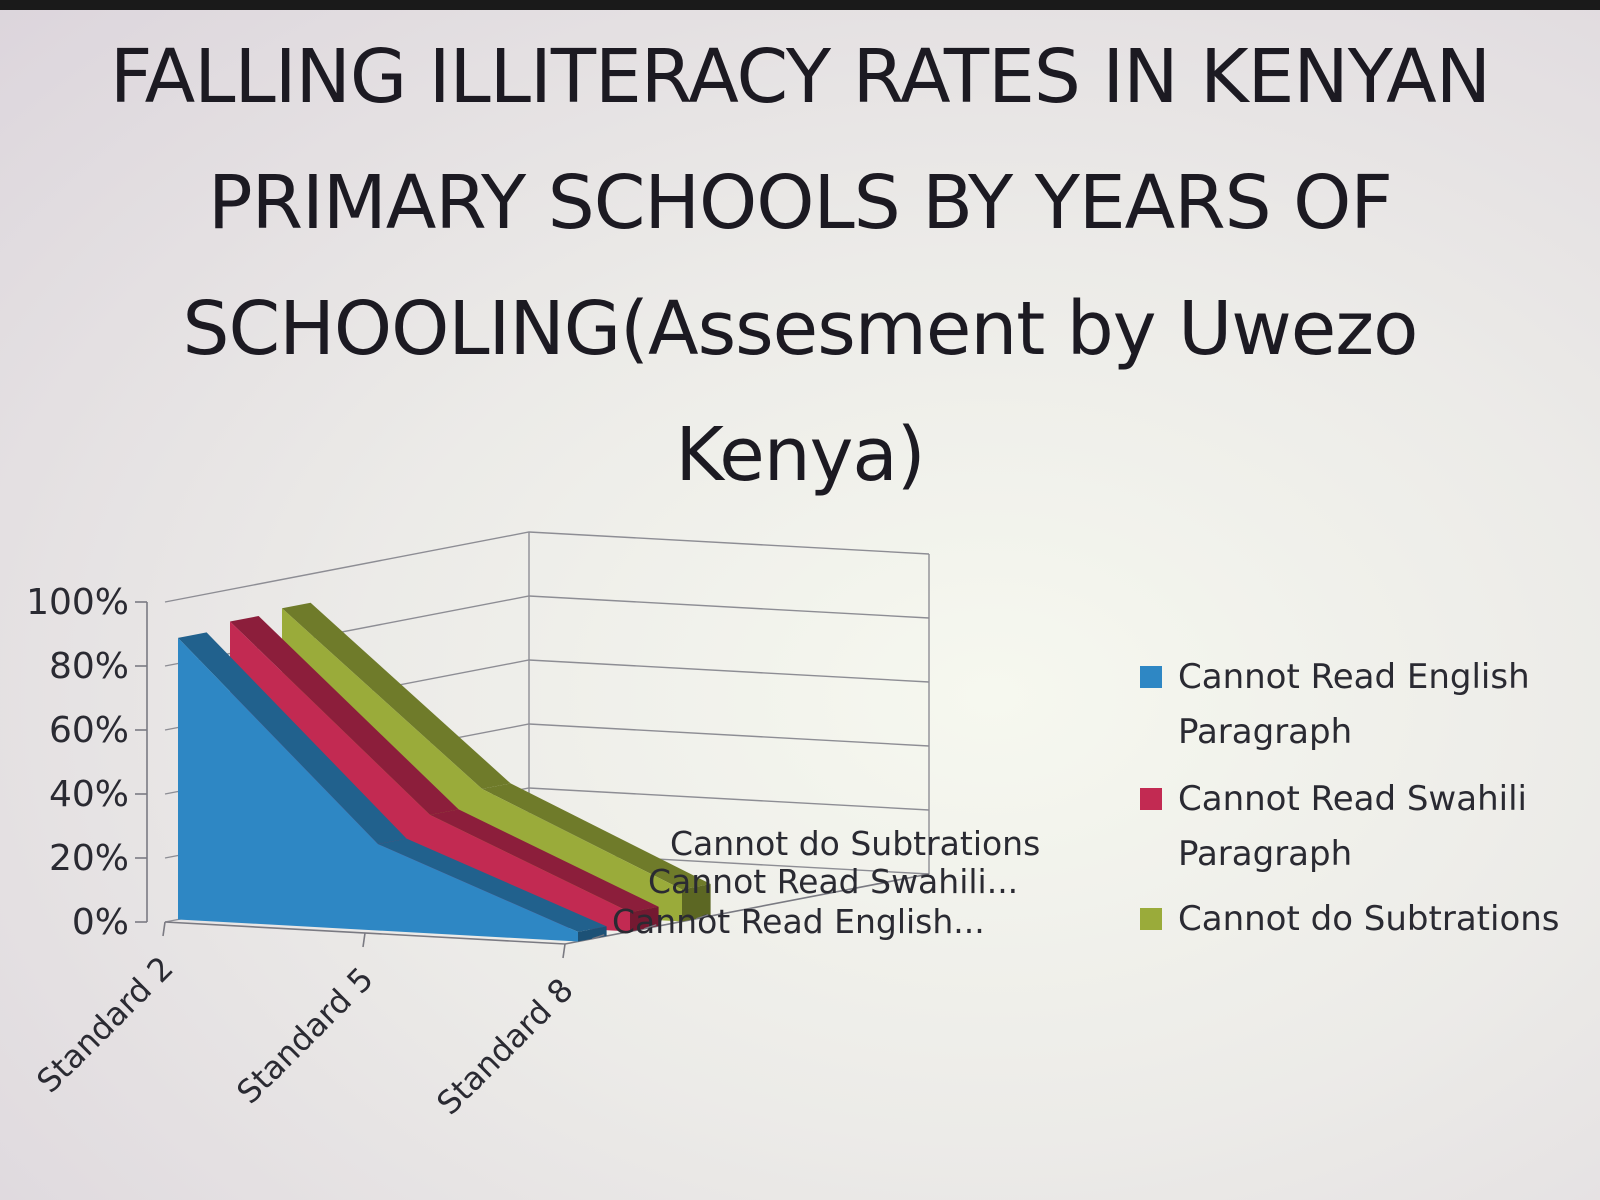  What do you see at coordinates (304, 1035) in the screenshot?
I see `x-category-label: Standard 5` at bounding box center [304, 1035].